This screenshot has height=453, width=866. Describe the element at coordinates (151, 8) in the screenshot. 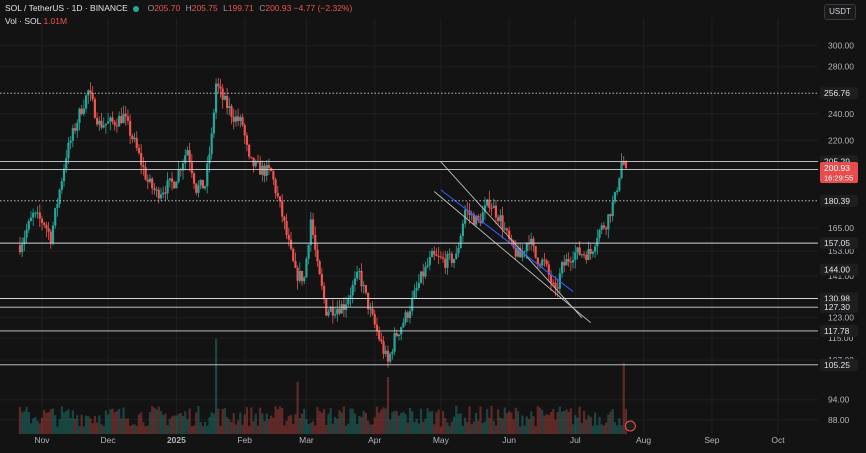

I see `open-label: O` at that location.